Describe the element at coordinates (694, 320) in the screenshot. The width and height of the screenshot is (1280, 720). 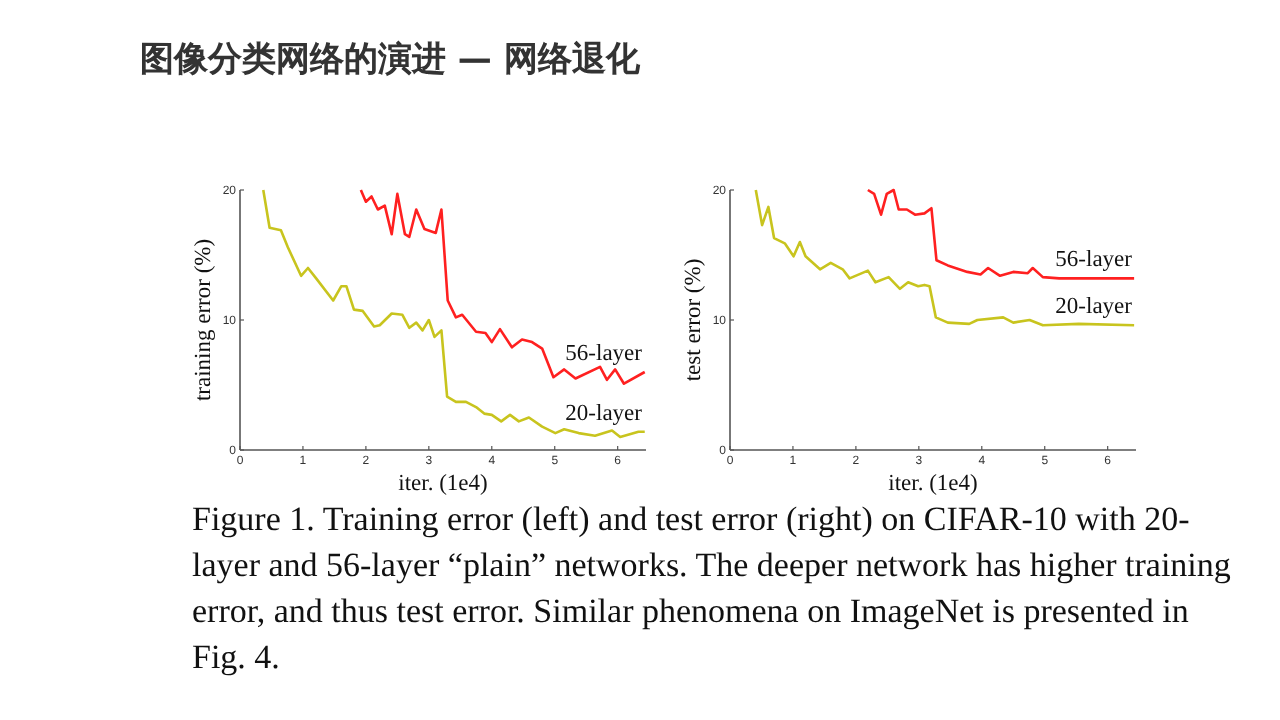
I see `y-axis-title: test error (%)` at that location.